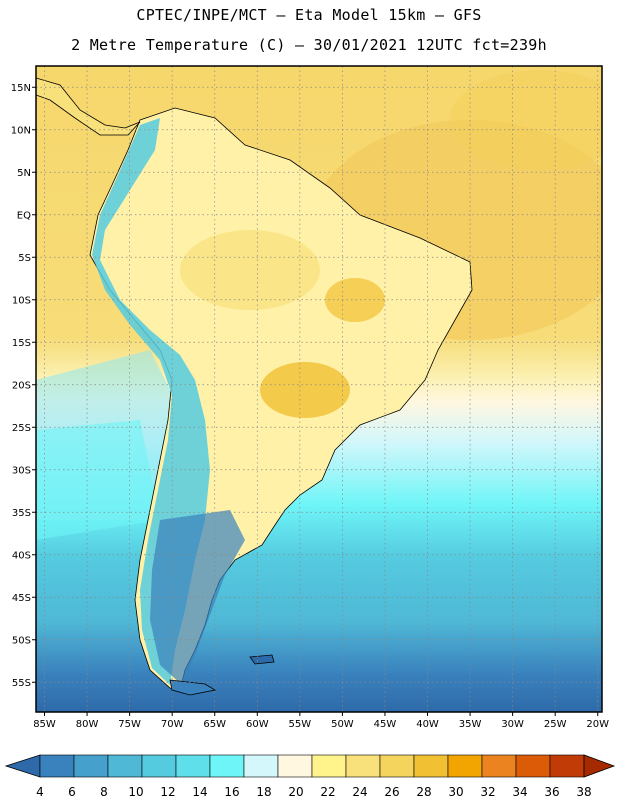 The height and width of the screenshot is (800, 618). What do you see at coordinates (391, 792) in the screenshot?
I see `colorbar-label: 26` at bounding box center [391, 792].